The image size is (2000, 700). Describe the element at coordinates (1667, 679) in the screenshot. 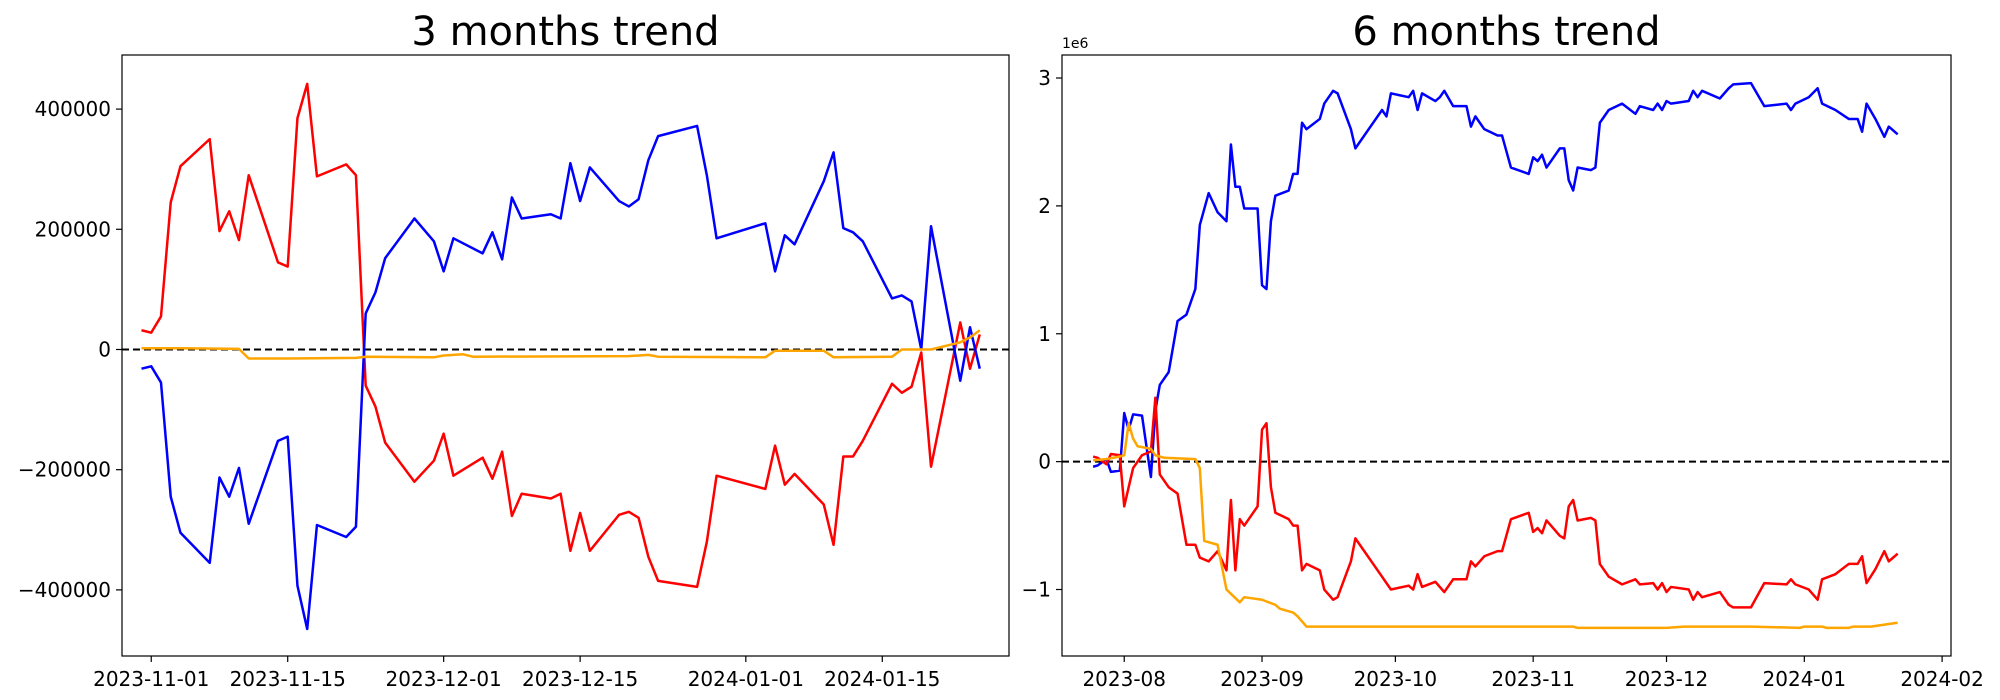

I see `x-tick-label: 2023-12` at that location.